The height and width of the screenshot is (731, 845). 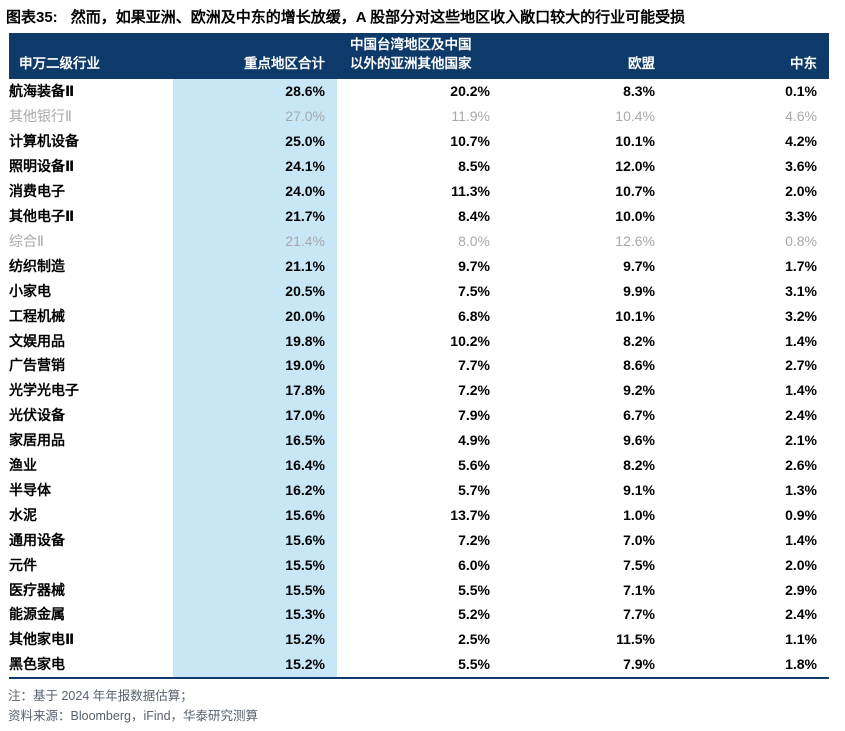 What do you see at coordinates (474, 589) in the screenshot?
I see `other-asia-cell: 5.5%` at bounding box center [474, 589].